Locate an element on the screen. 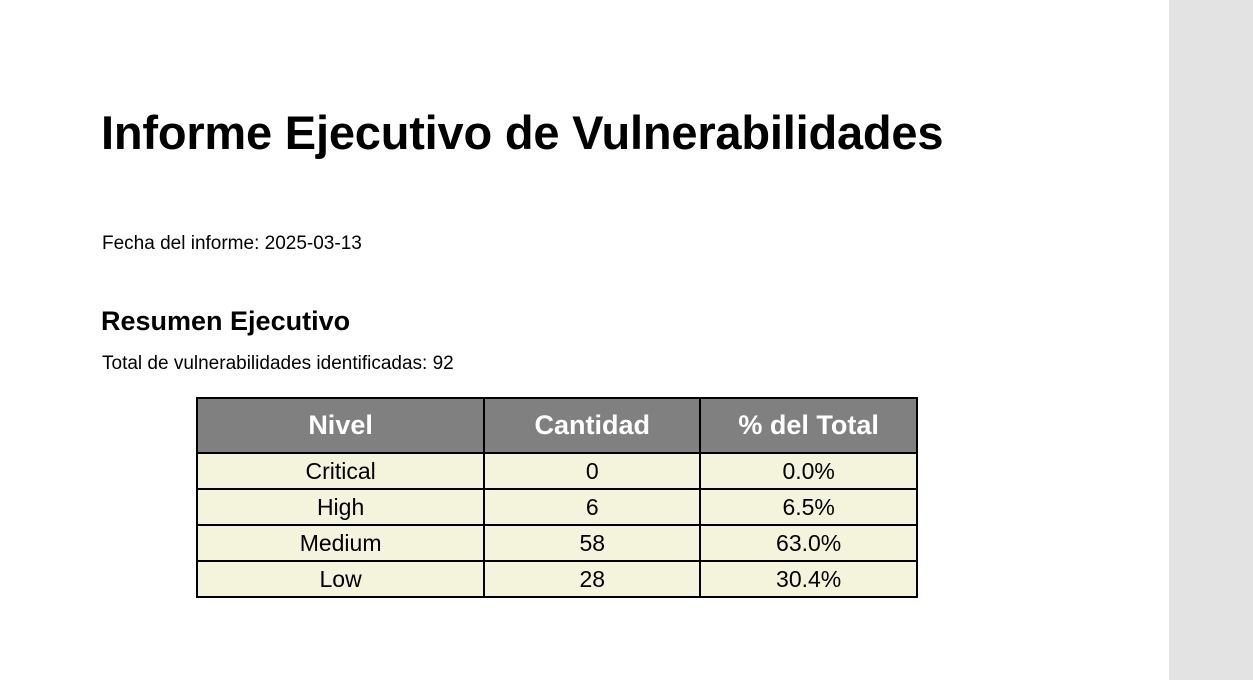 This screenshot has width=1253, height=680. cell-nivel: Low is located at coordinates (340, 579).